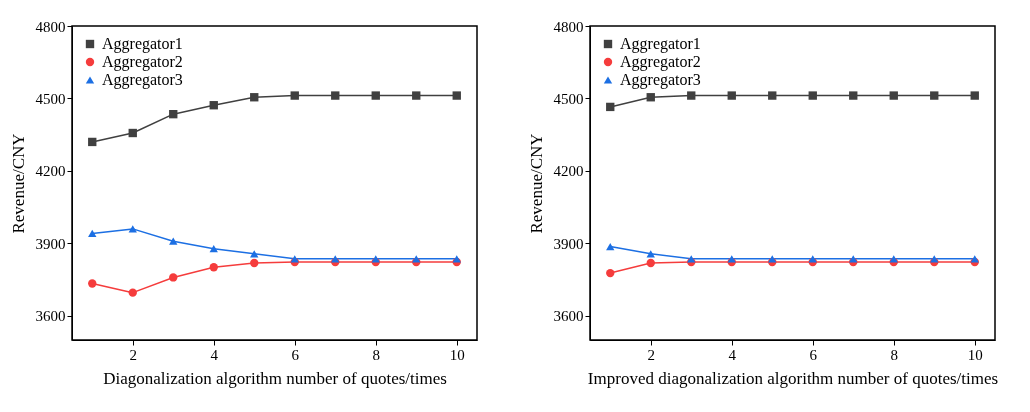 The image size is (1030, 412). I want to click on x-axis-title: Improved diagonalization algorithm number of quotes/times, so click(793, 378).